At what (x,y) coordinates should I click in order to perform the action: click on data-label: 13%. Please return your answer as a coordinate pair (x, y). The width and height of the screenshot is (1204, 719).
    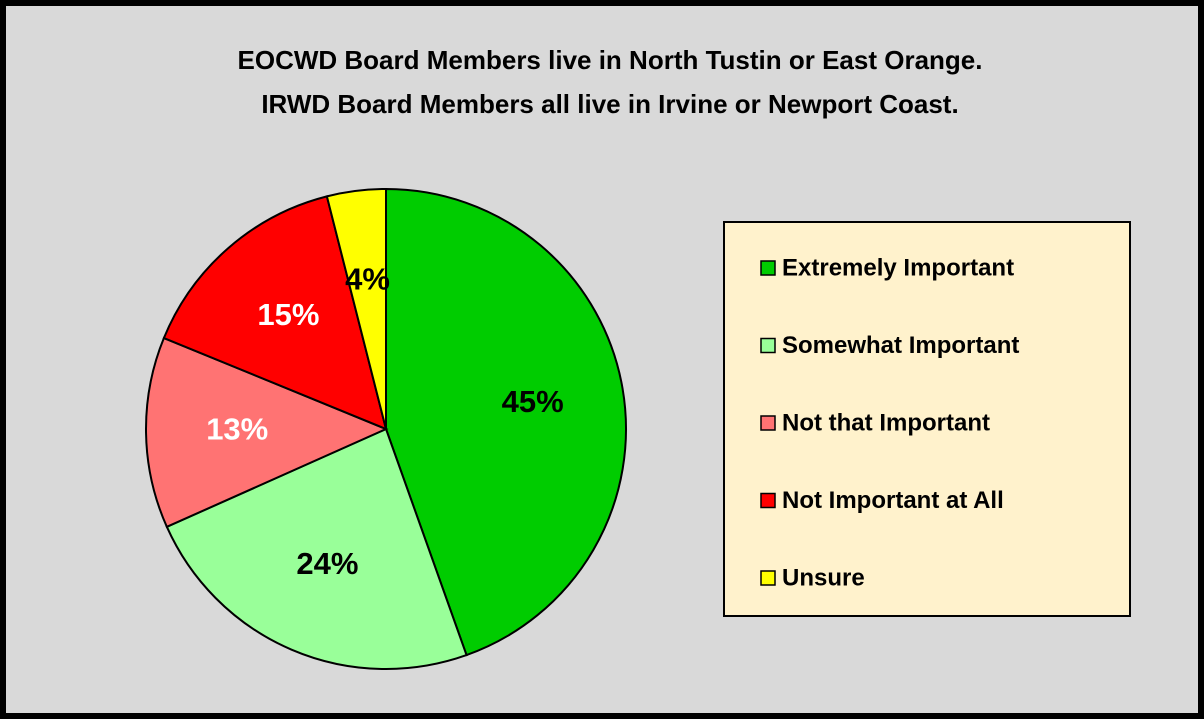
    Looking at the image, I should click on (237, 429).